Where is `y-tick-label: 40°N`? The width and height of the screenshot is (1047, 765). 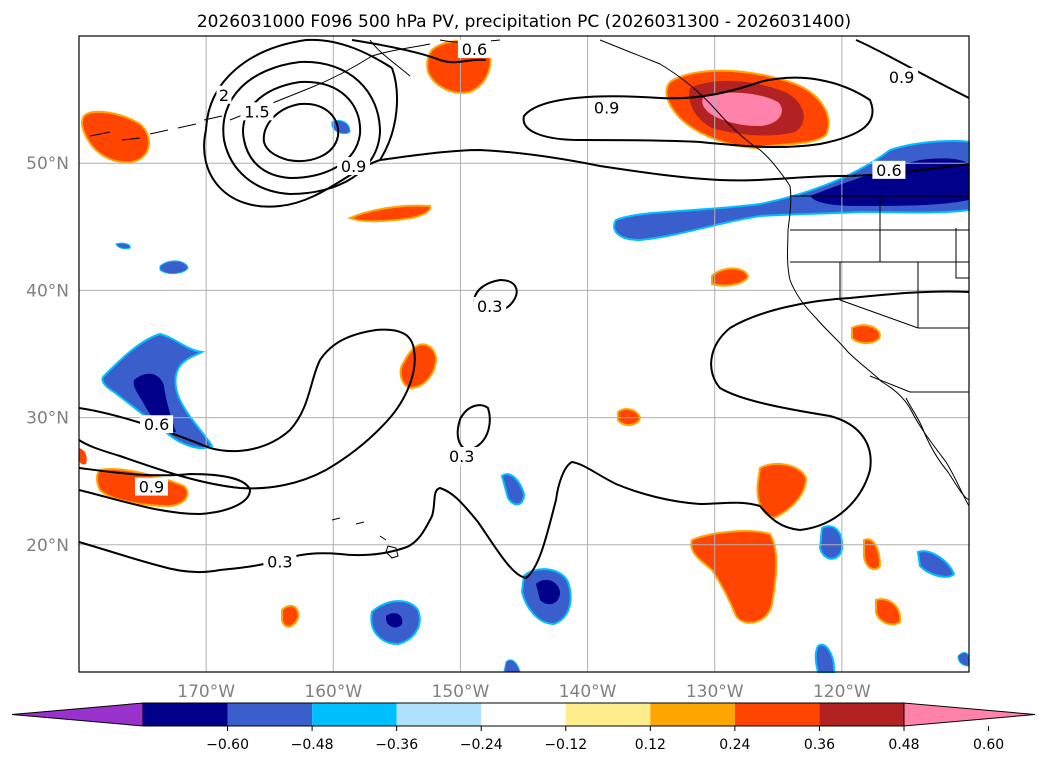
y-tick-label: 40°N is located at coordinates (47, 291).